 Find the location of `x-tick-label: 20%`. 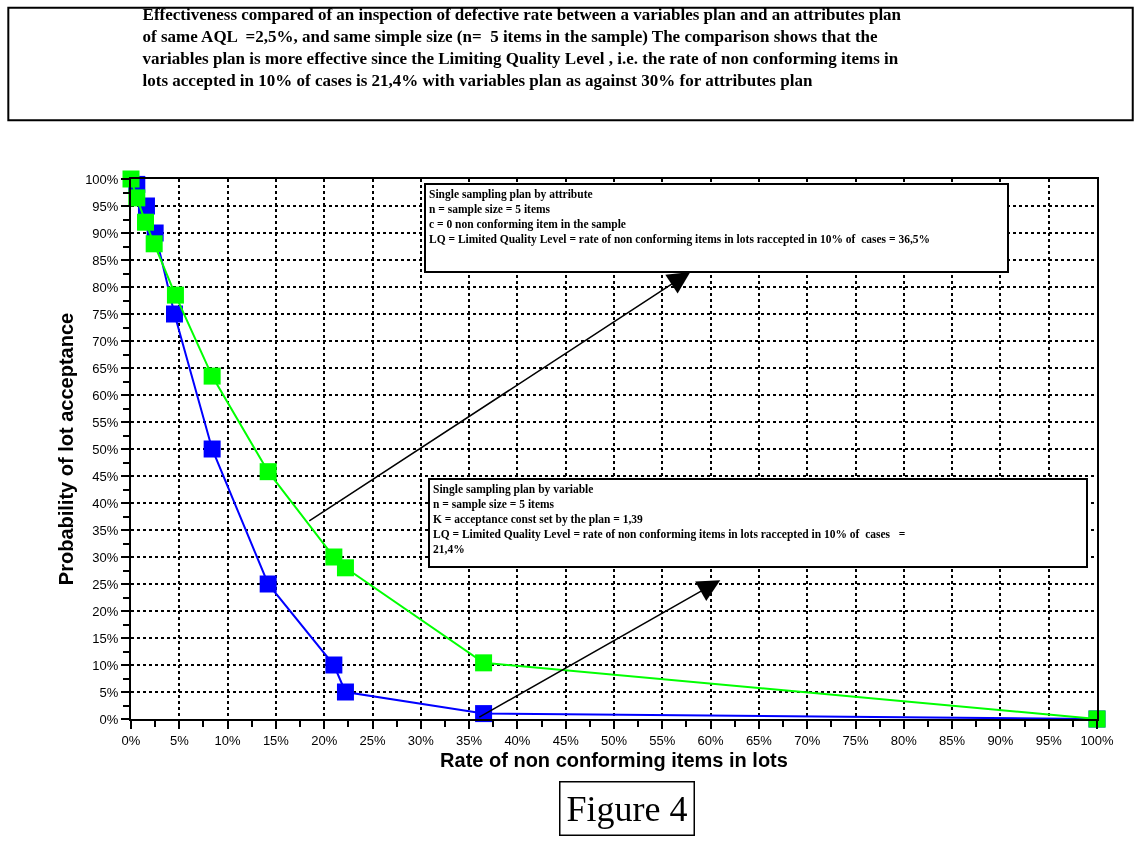

x-tick-label: 20% is located at coordinates (324, 740).